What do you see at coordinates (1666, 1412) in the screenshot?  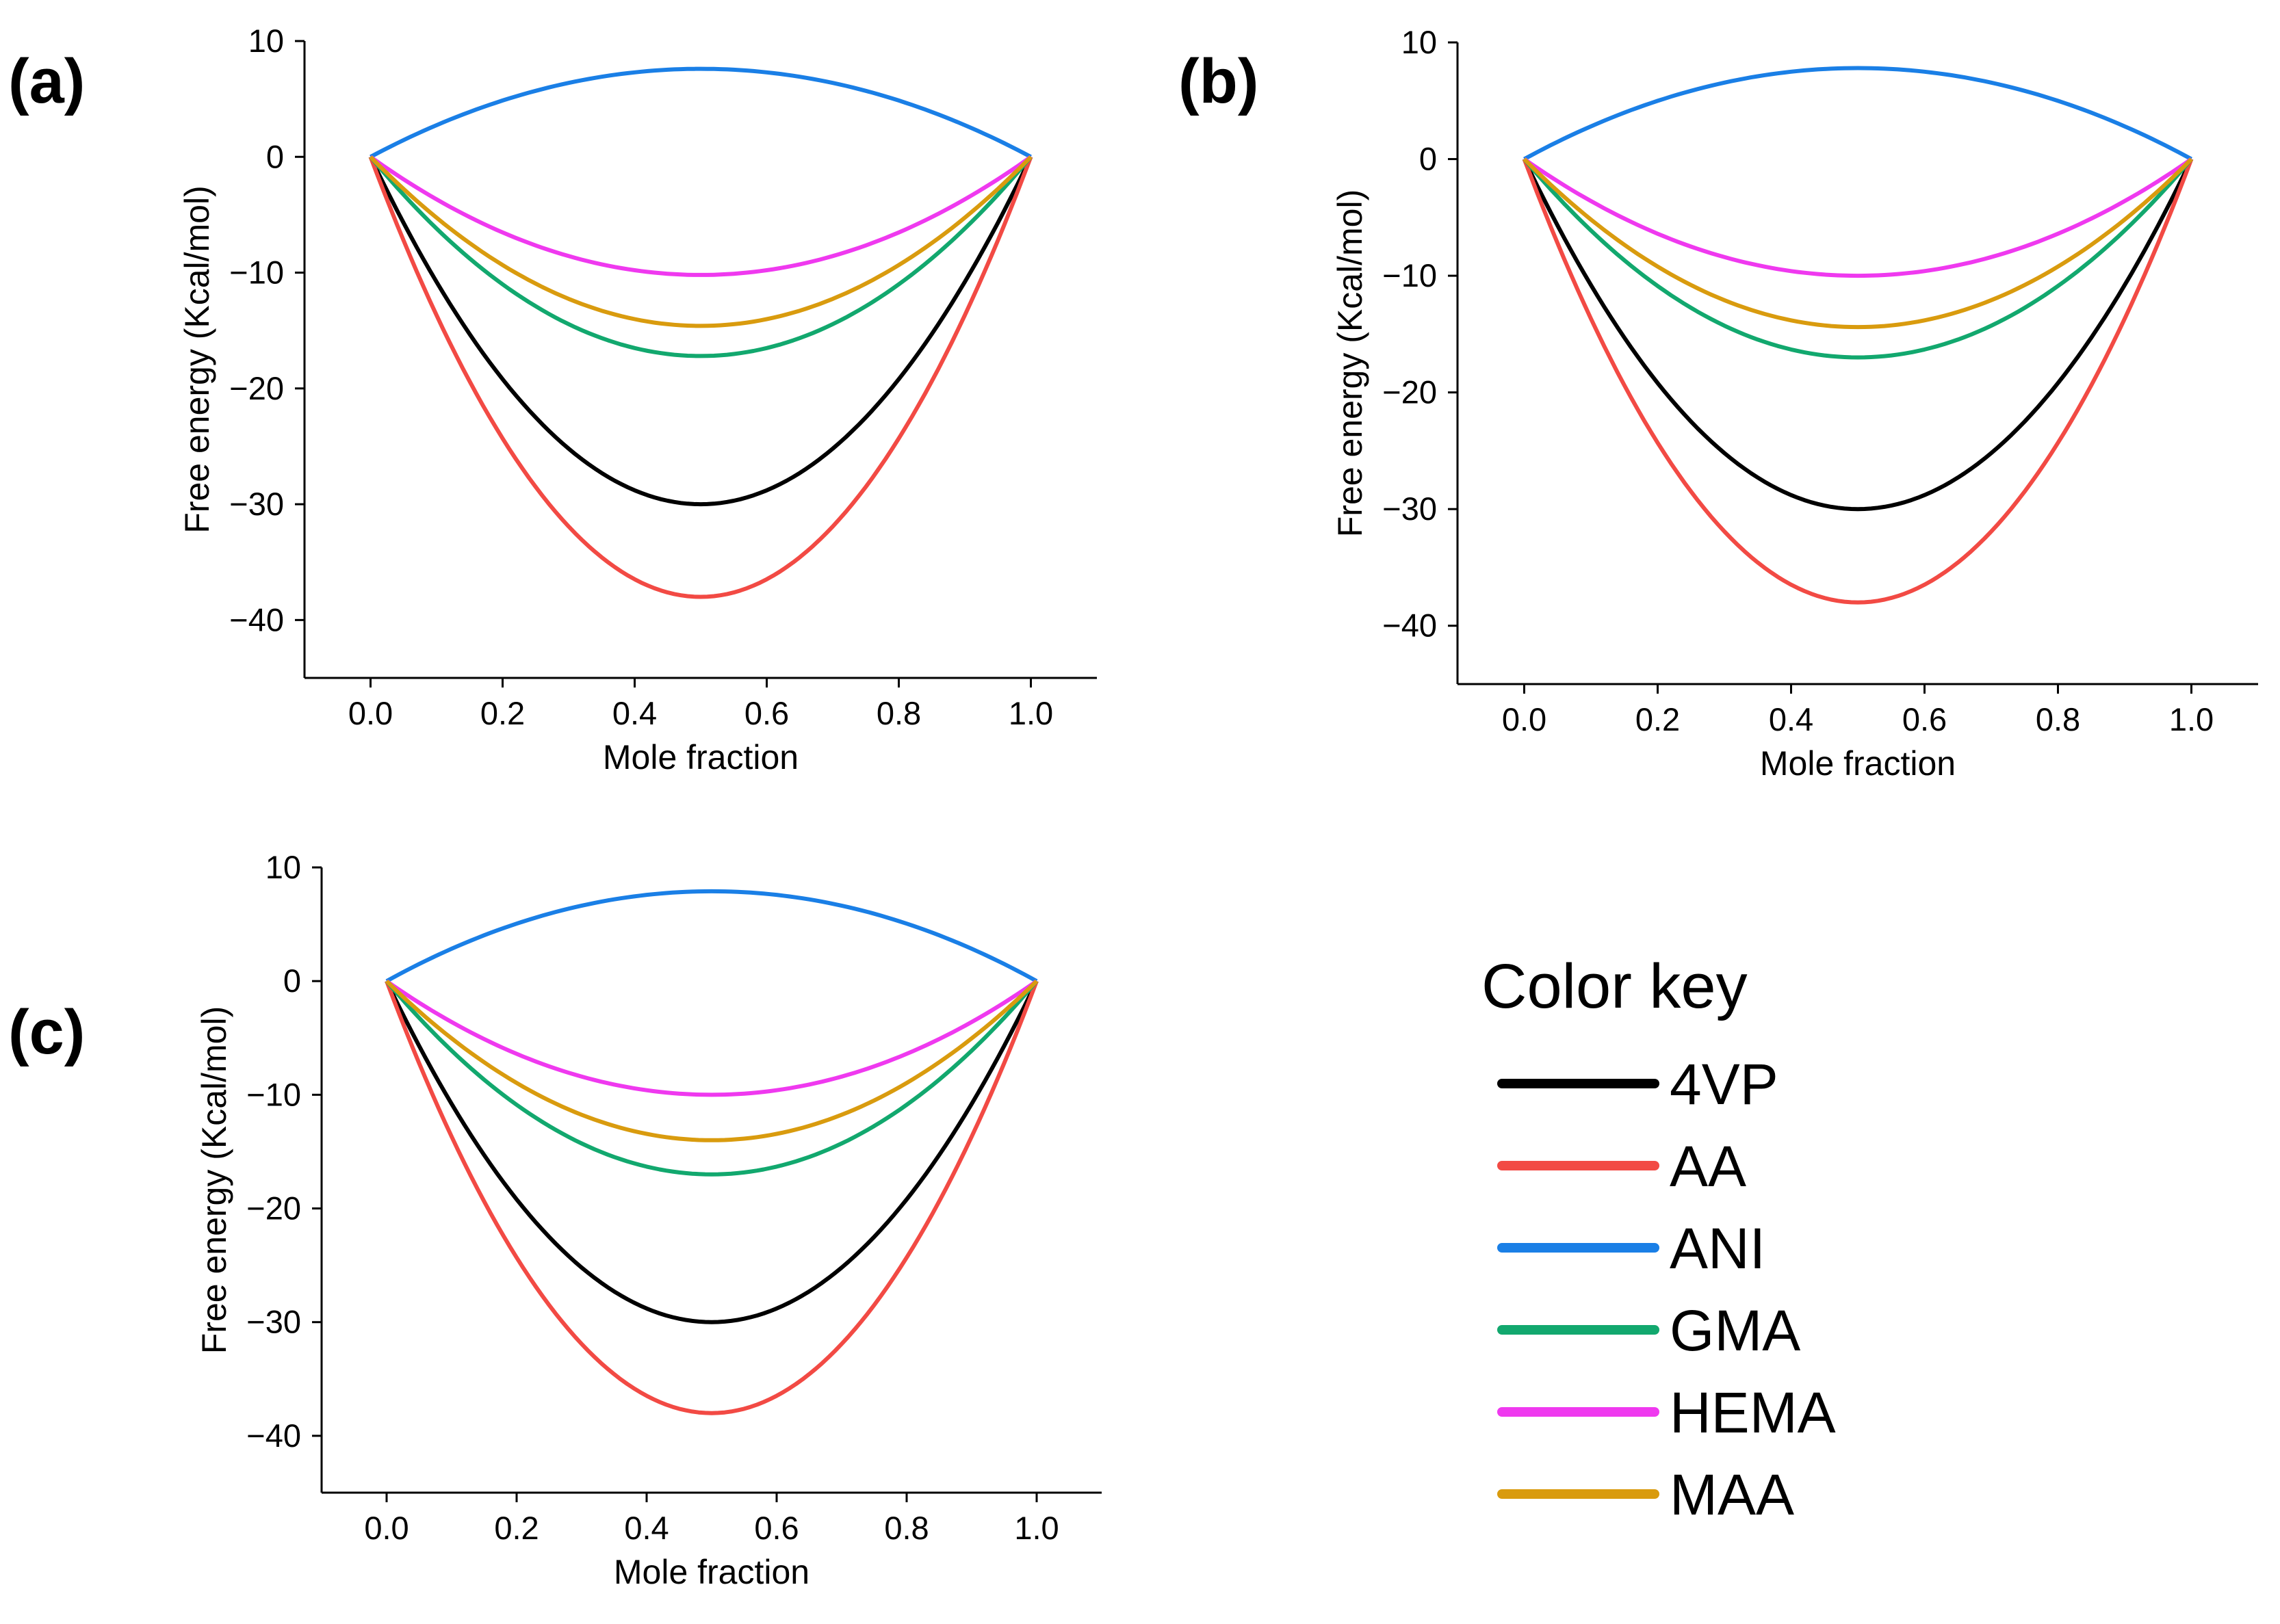 I see `legend-entry-hema: HEMA` at bounding box center [1666, 1412].